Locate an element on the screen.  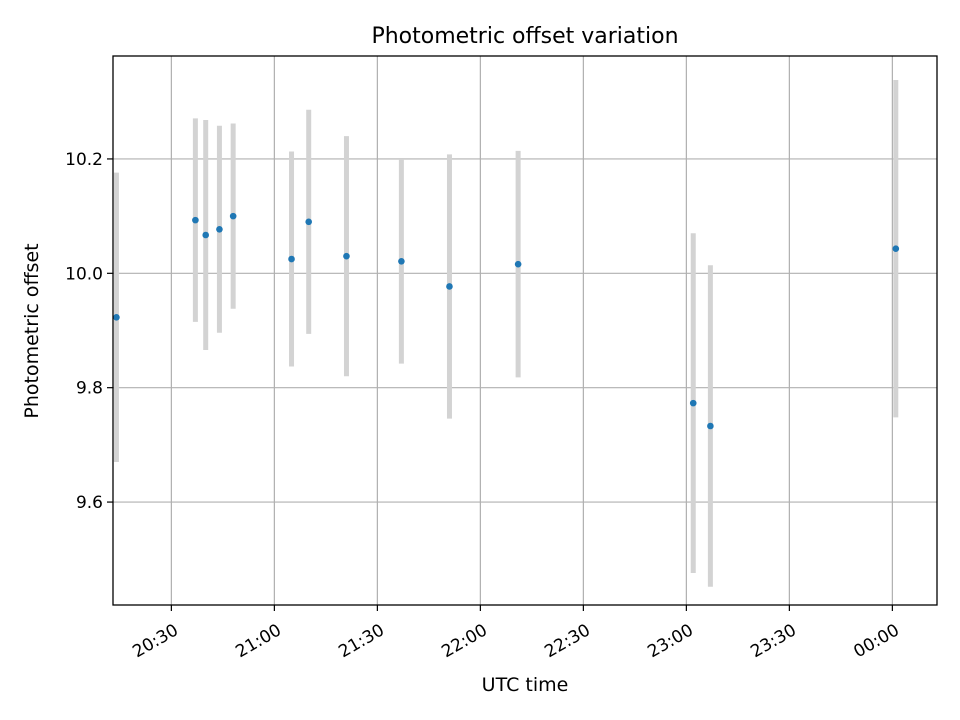
x-tick-label: 23:30 is located at coordinates (773, 641).